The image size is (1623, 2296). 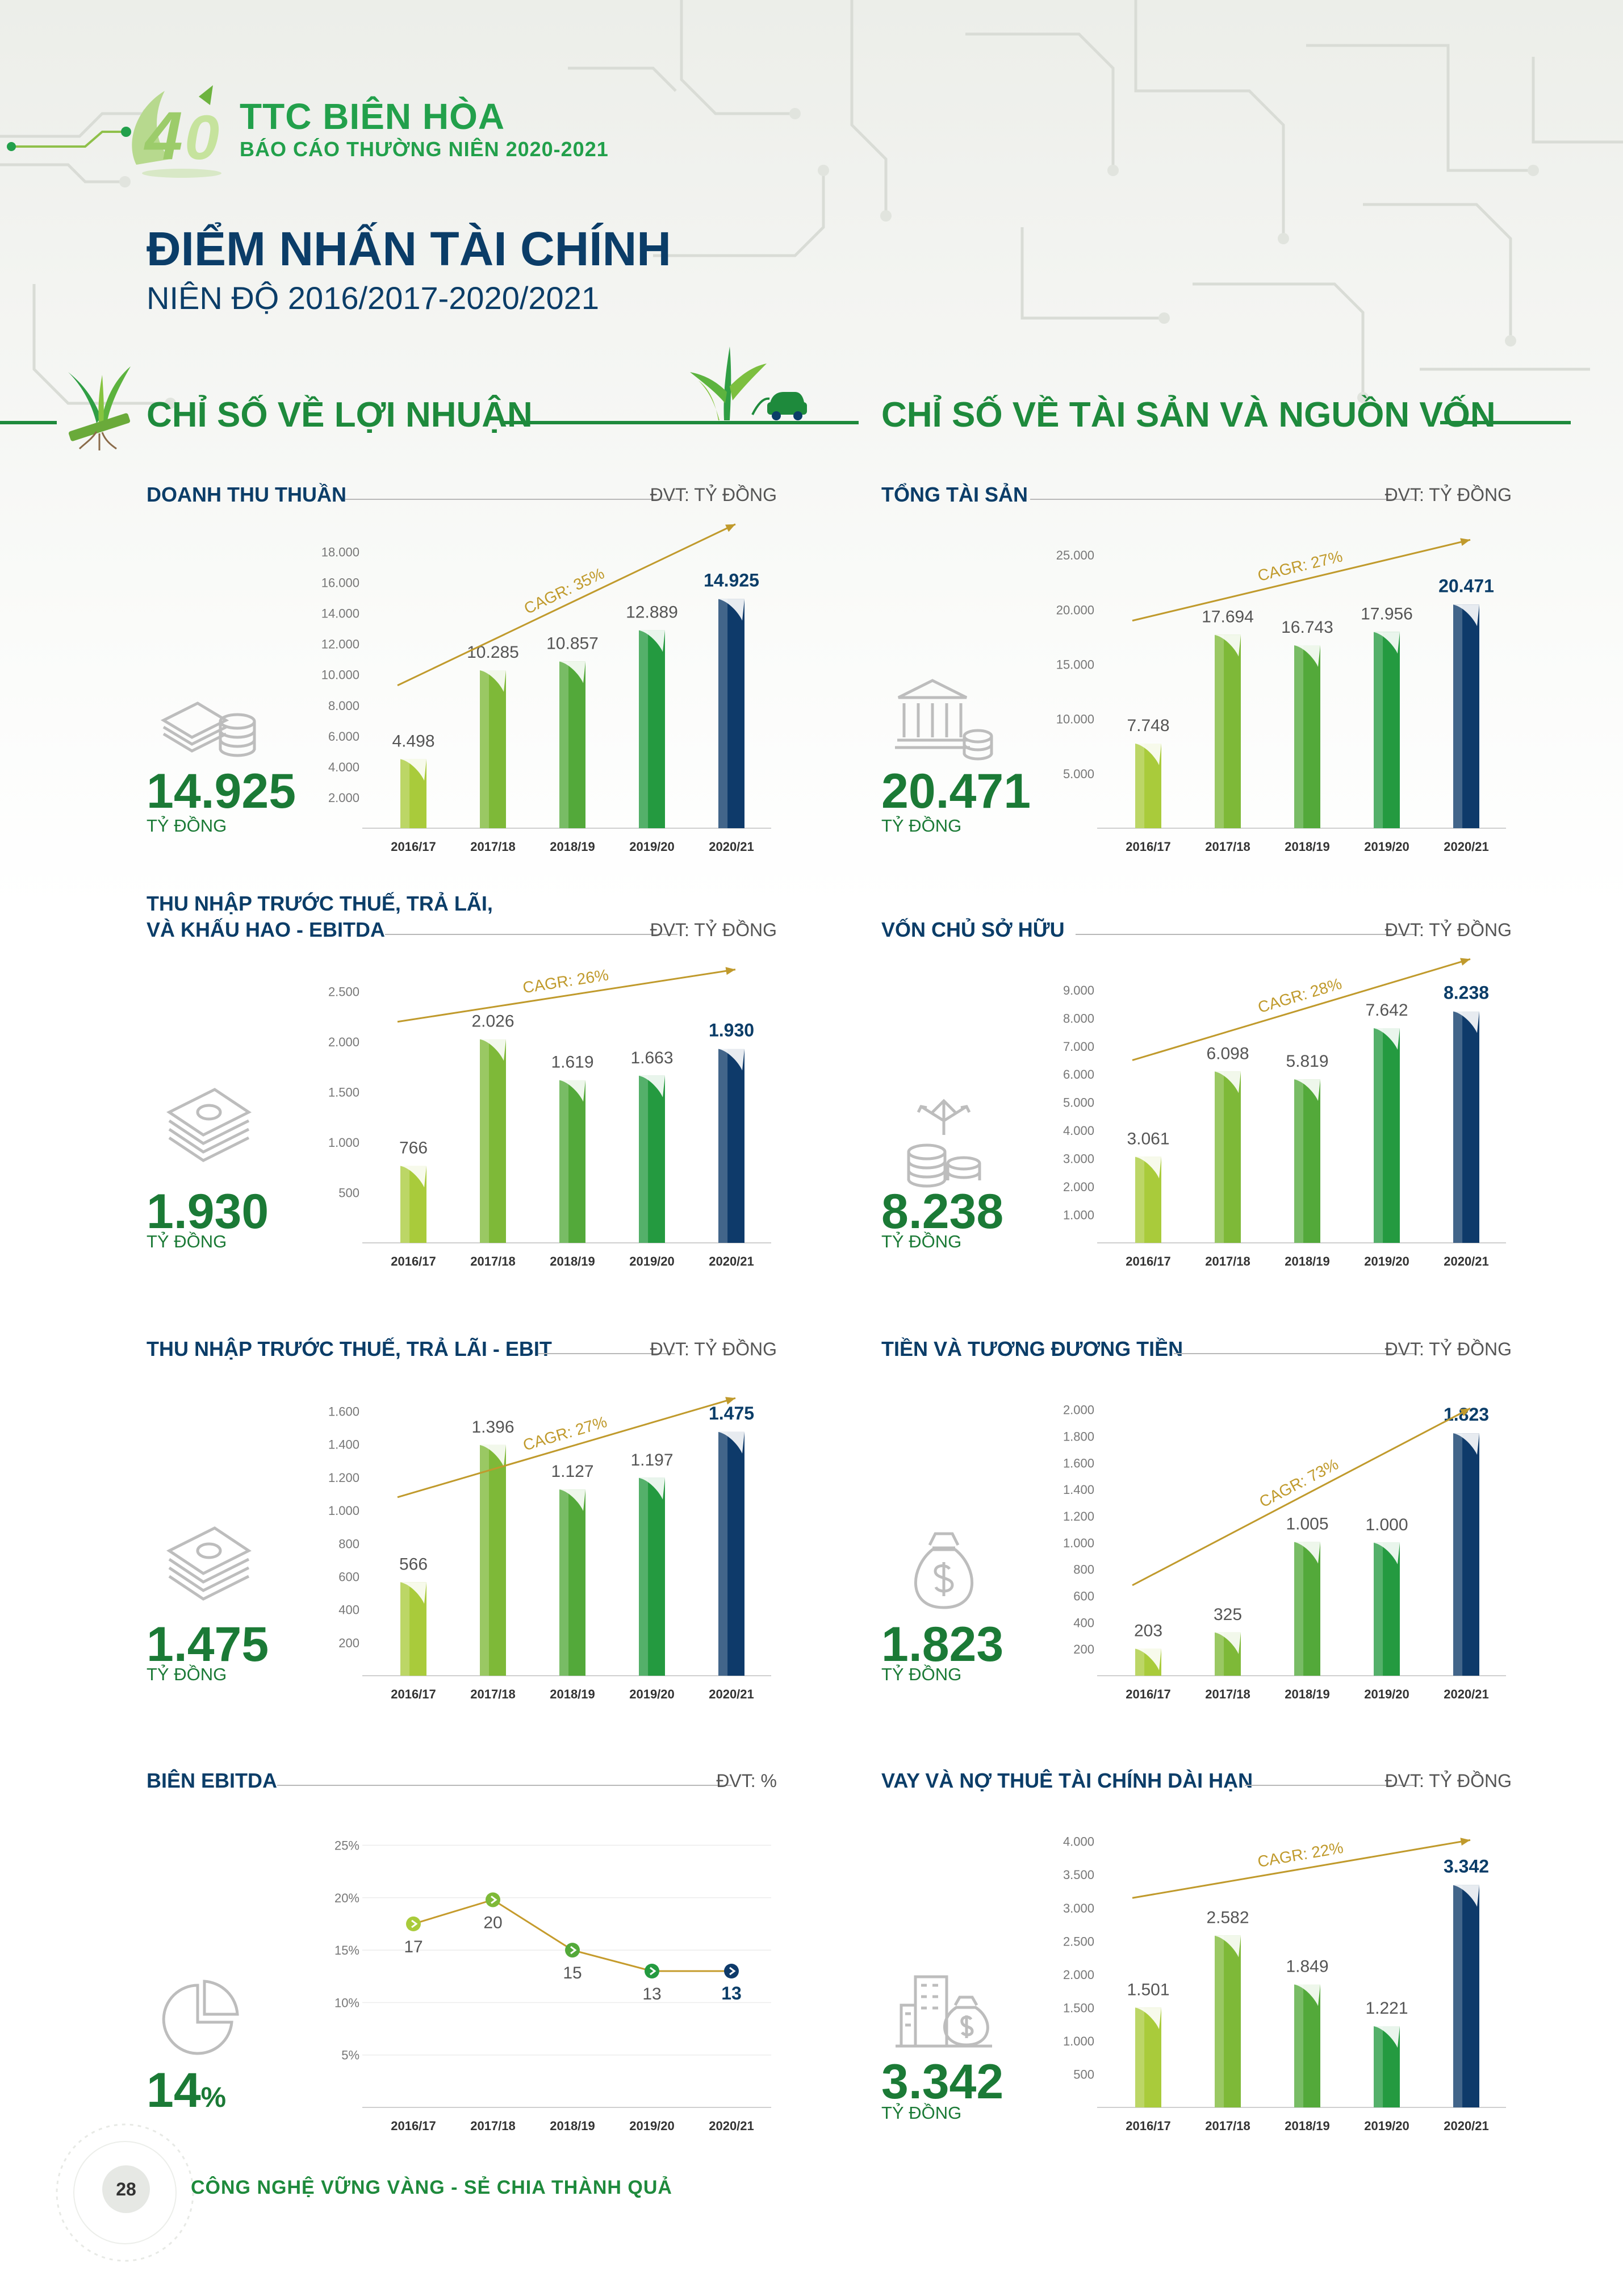 I want to click on data-label: 10.857, so click(x=572, y=644).